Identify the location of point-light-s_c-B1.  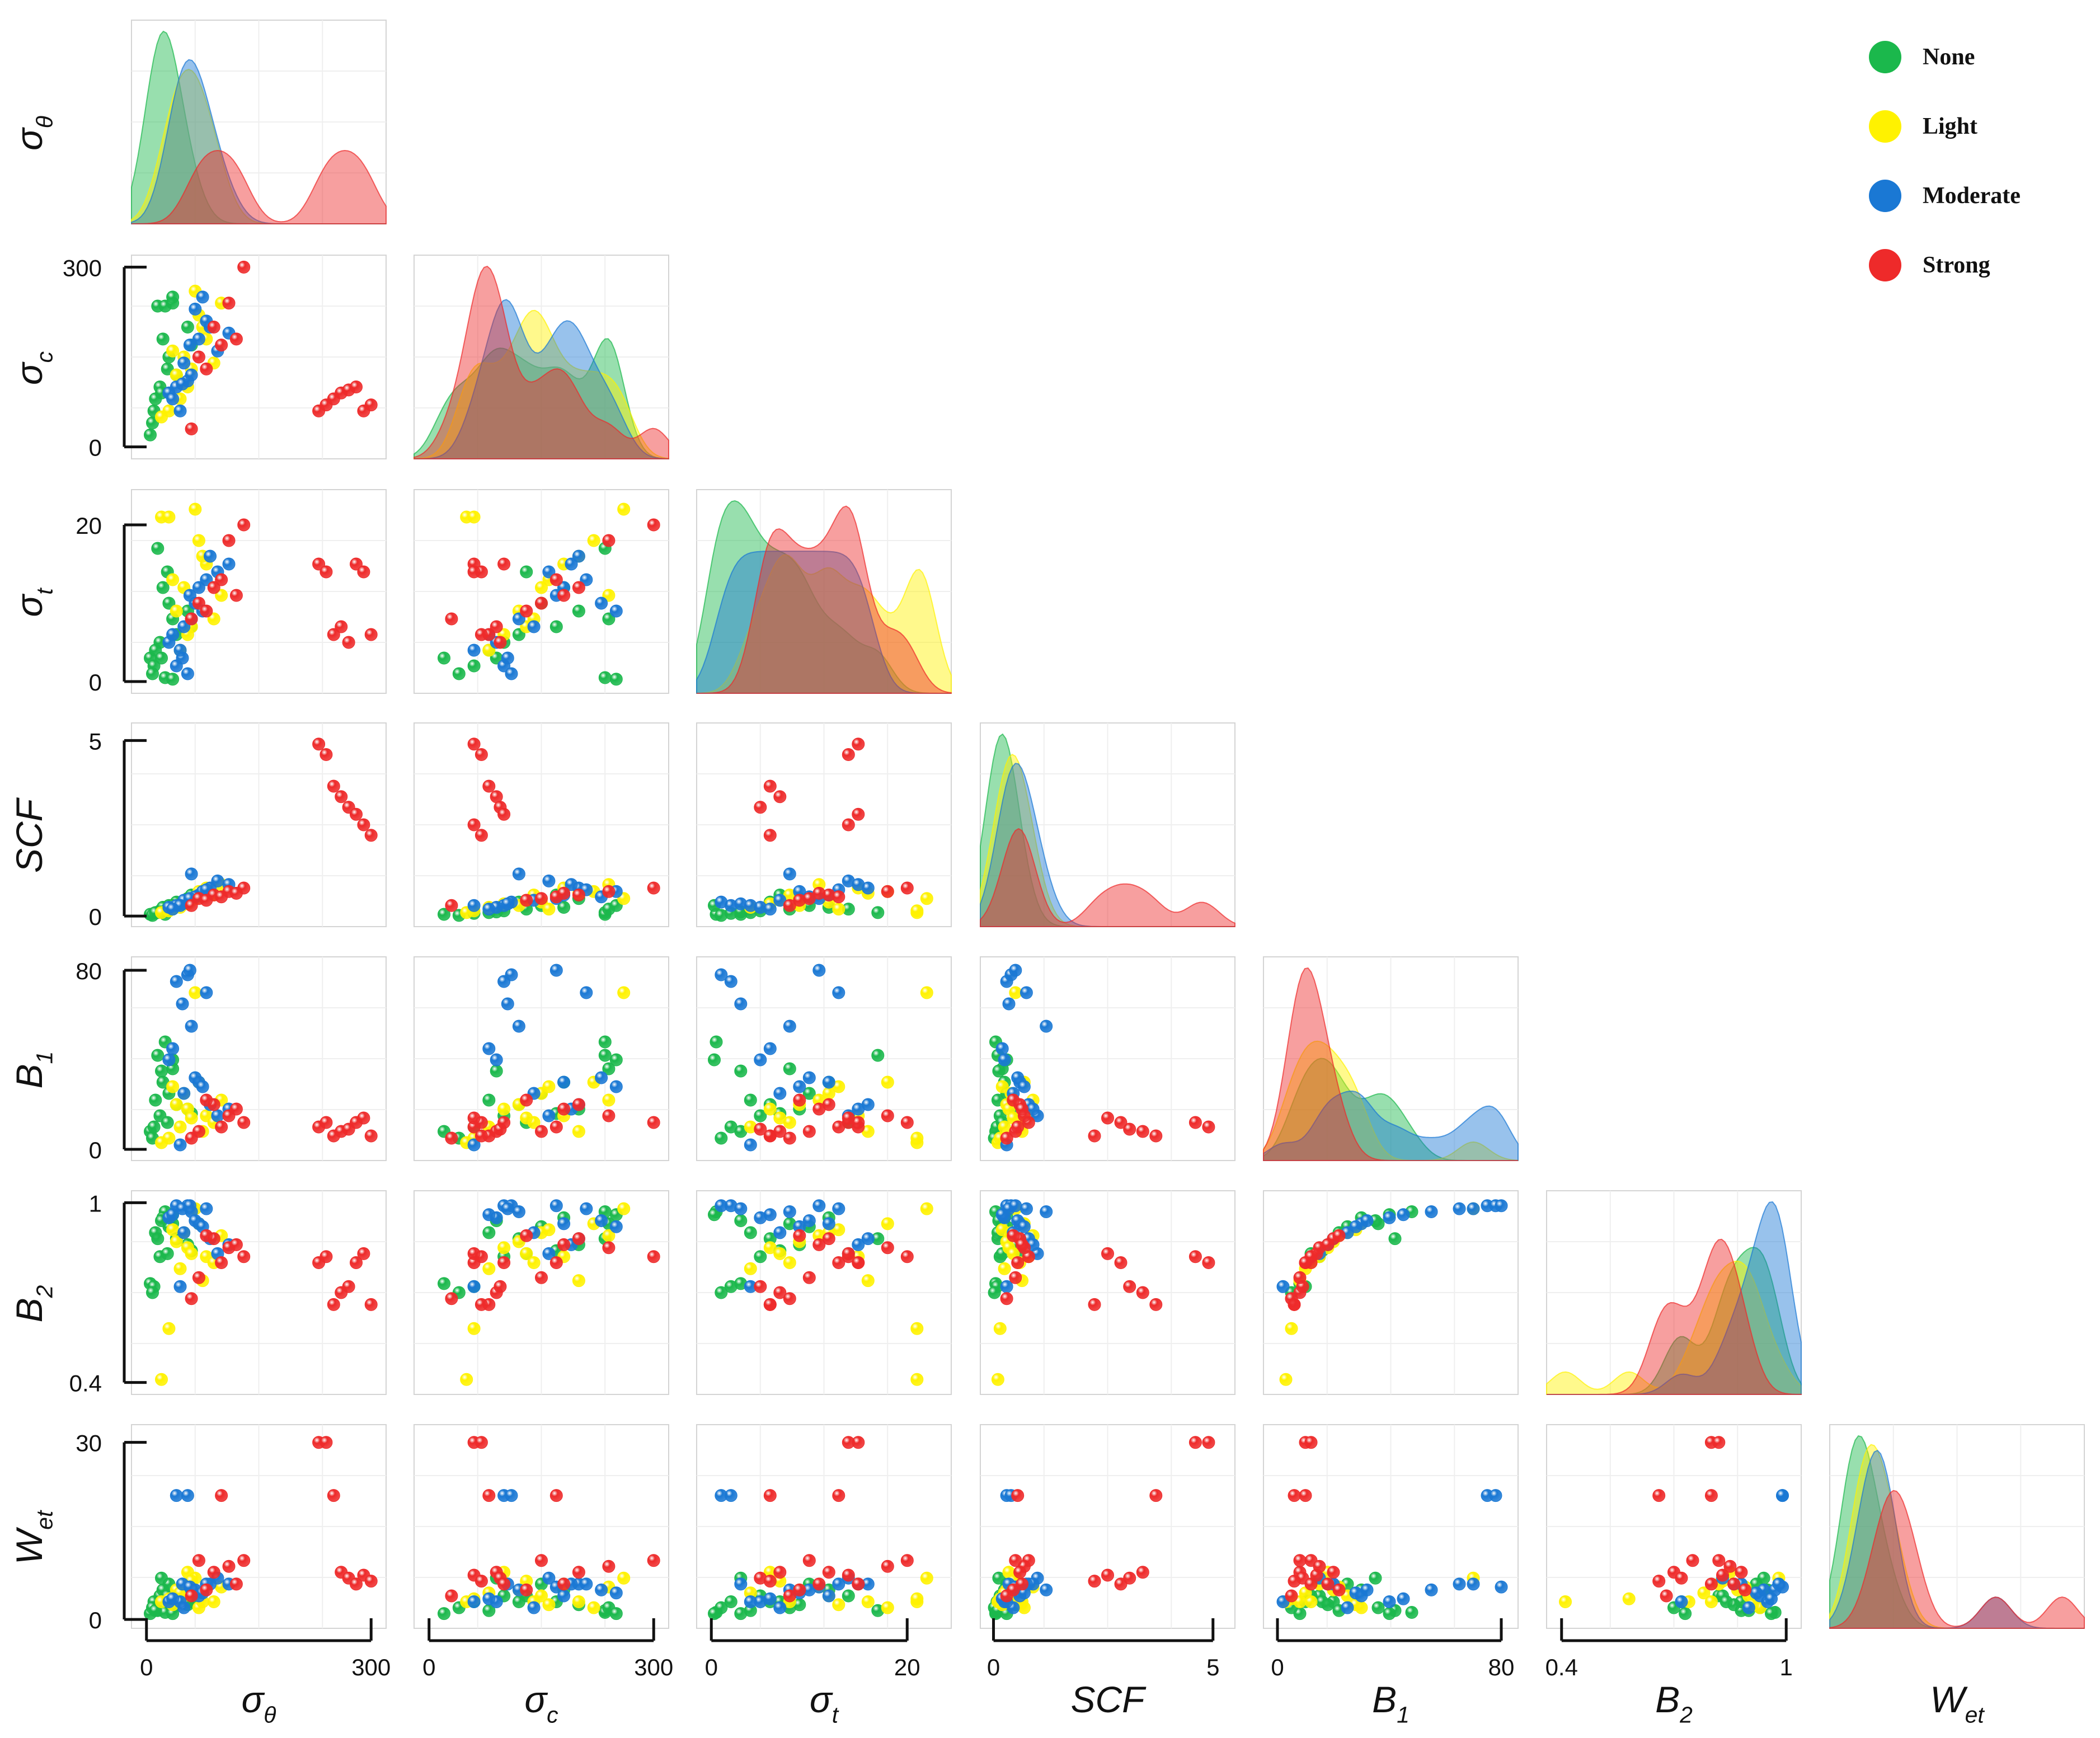
(609, 1100).